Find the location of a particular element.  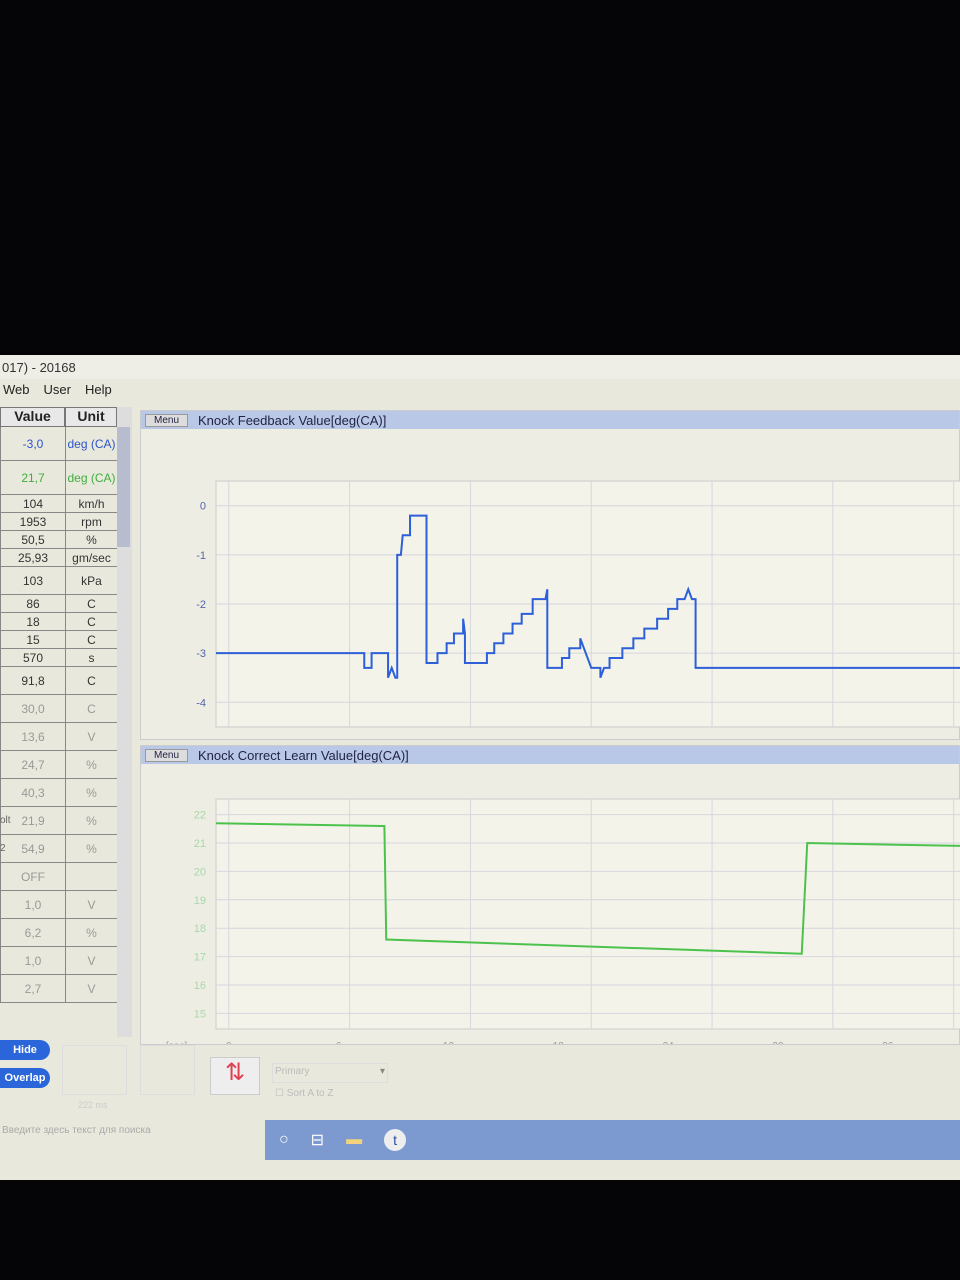

table-row: 104 km/h is located at coordinates (66, 504).